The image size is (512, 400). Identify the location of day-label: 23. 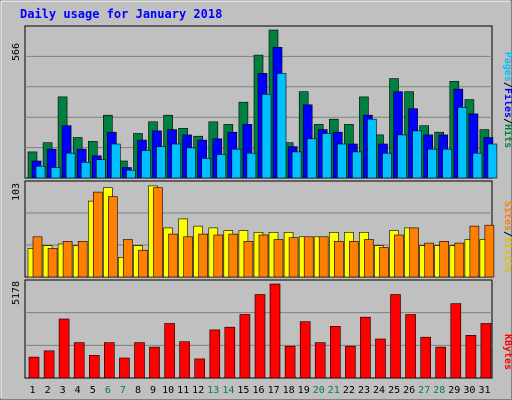
(364, 390).